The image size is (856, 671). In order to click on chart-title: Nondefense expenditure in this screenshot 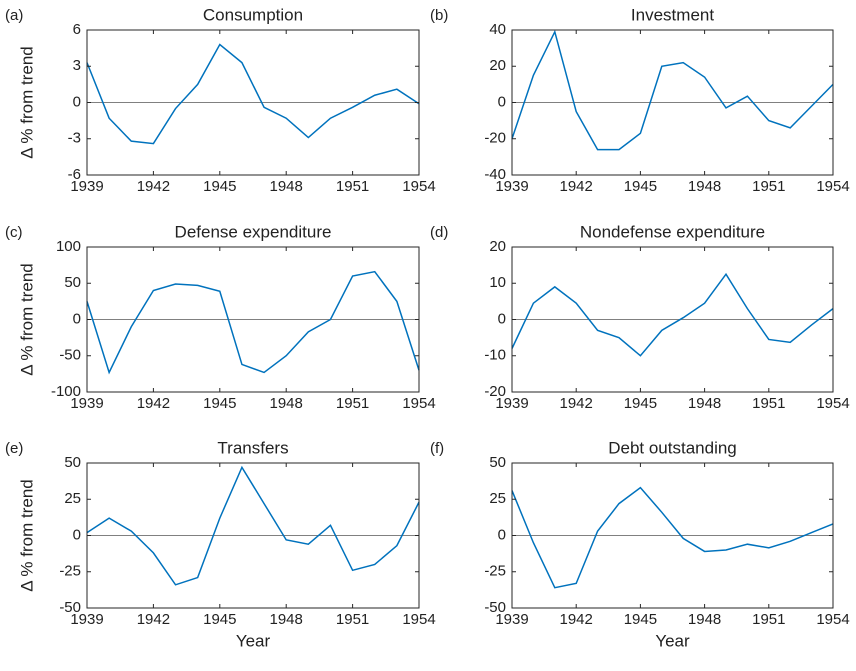, I will do `click(672, 231)`.